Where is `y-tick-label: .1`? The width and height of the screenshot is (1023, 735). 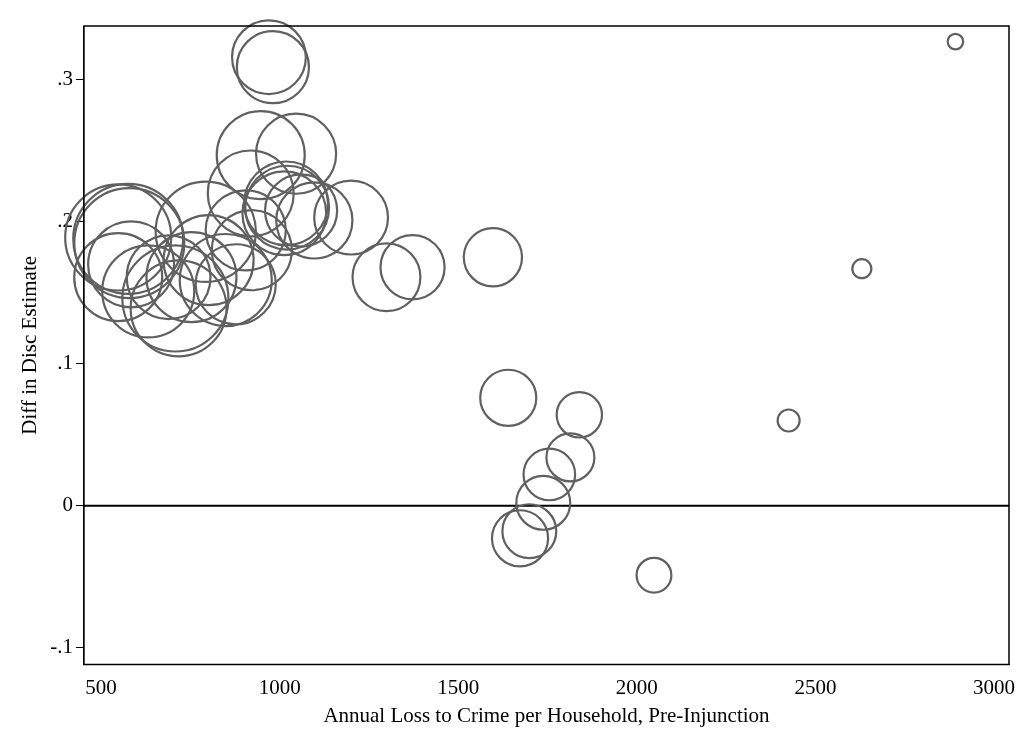
y-tick-label: .1 is located at coordinates (65, 362).